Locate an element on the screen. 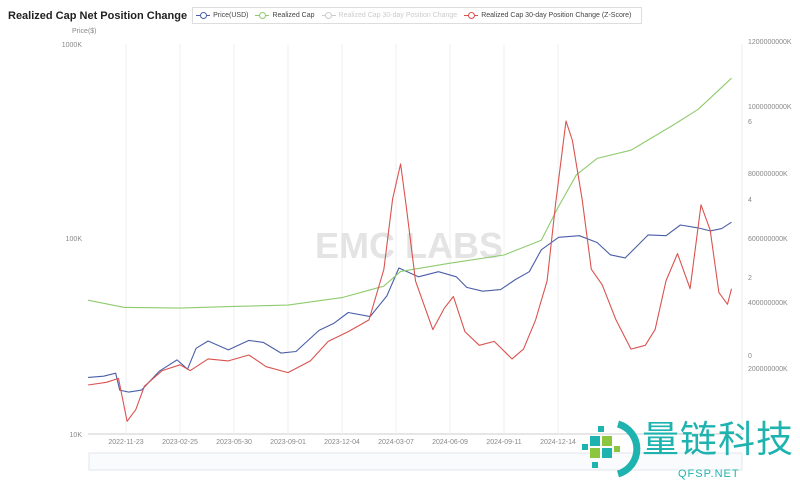 Image resolution: width=800 pixels, height=483 pixels. x-tick-label: 2024-12-14 is located at coordinates (558, 442).